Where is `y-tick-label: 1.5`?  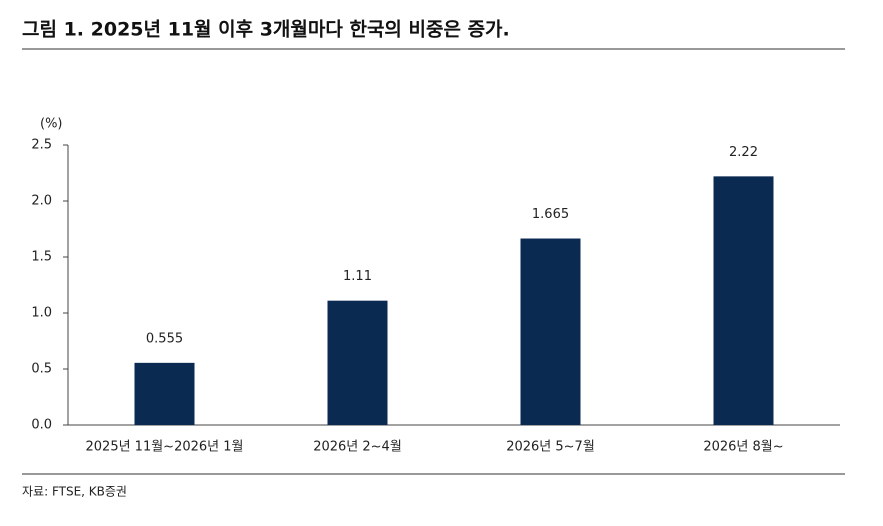 y-tick-label: 1.5 is located at coordinates (41, 257).